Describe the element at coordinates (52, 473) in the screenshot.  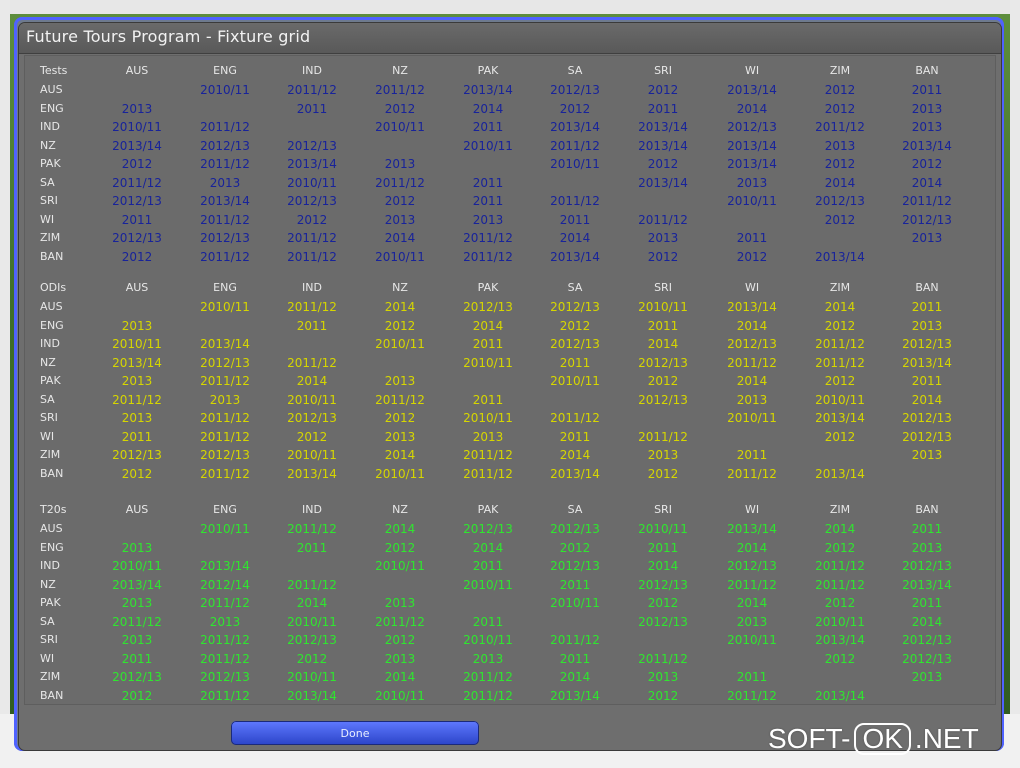
I see `row-label-ban: BAN` at that location.